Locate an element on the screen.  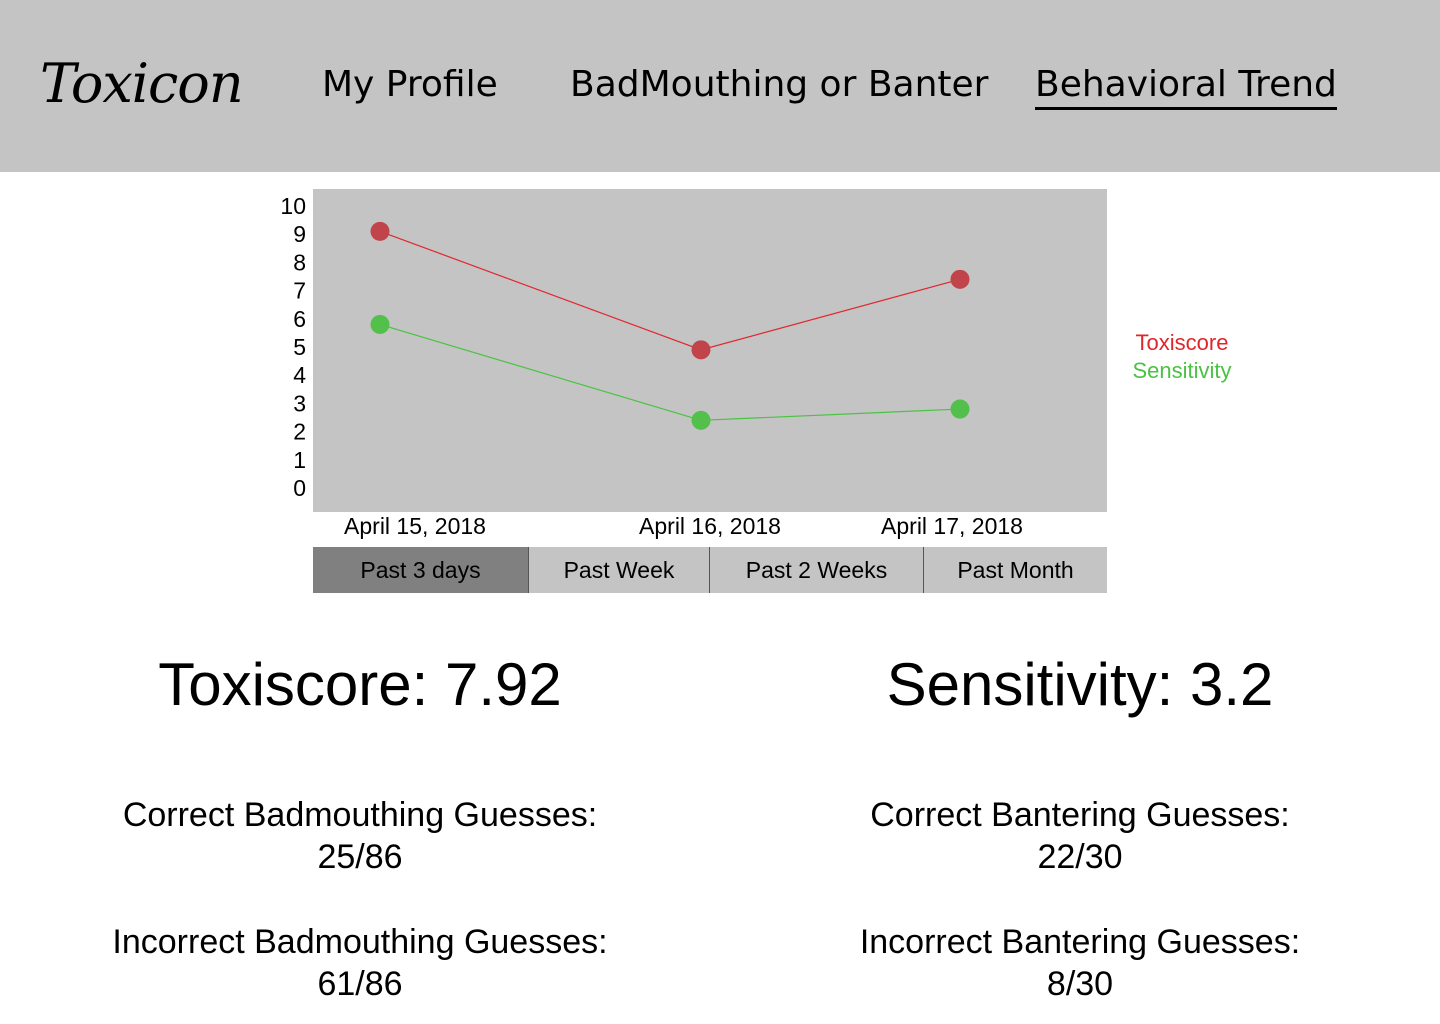
correct-bantering-value: 22/30 is located at coordinates (1080, 857).